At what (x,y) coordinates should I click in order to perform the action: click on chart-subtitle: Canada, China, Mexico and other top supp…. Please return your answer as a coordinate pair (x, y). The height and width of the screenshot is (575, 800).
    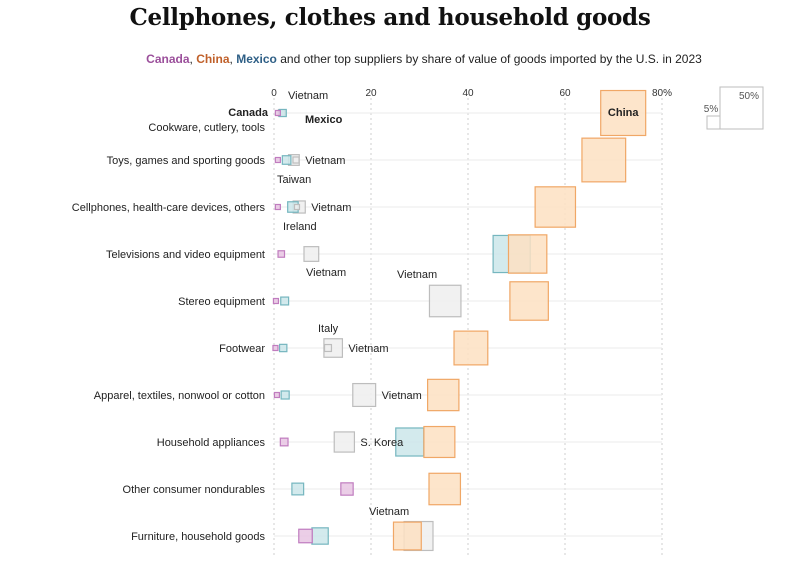
    Looking at the image, I should click on (400, 59).